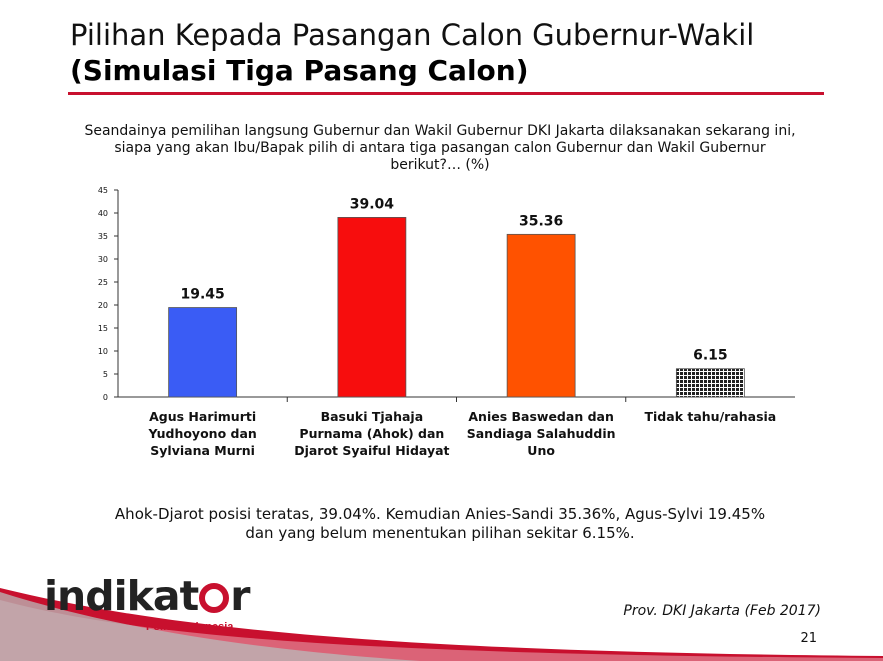 This screenshot has height=661, width=883. What do you see at coordinates (103, 351) in the screenshot?
I see `y-tick-label: 10` at bounding box center [103, 351].